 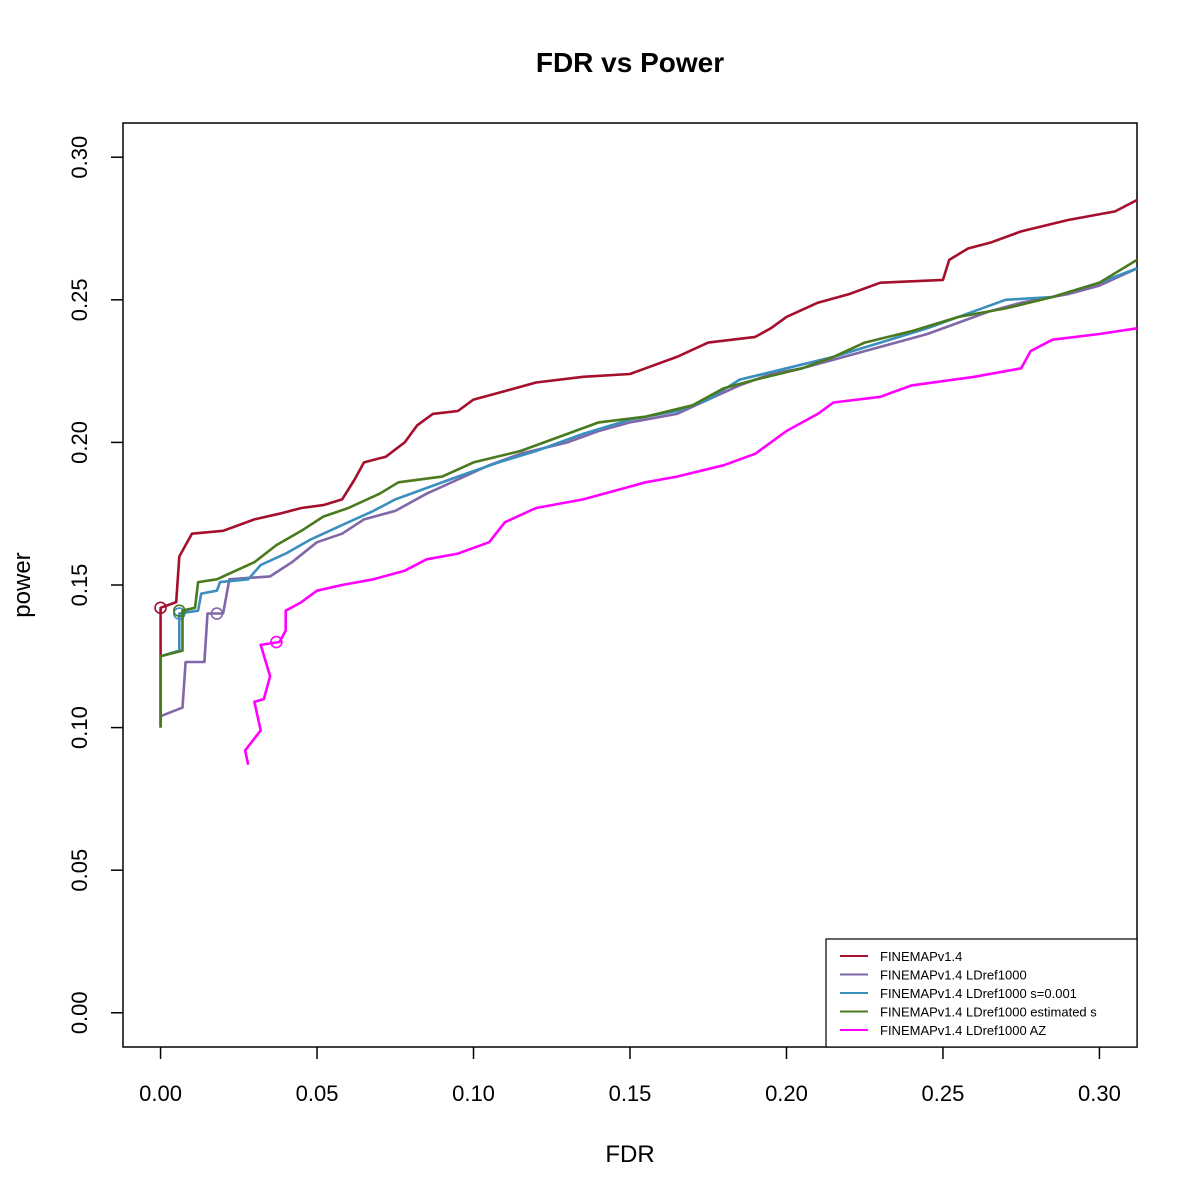 I want to click on legend-box, so click(x=981, y=993).